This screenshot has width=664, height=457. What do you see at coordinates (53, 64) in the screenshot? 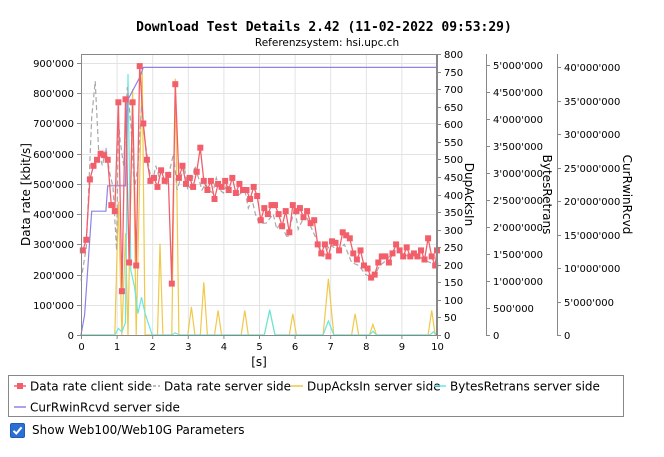
I see `y-tick-label: 900'000` at bounding box center [53, 64].